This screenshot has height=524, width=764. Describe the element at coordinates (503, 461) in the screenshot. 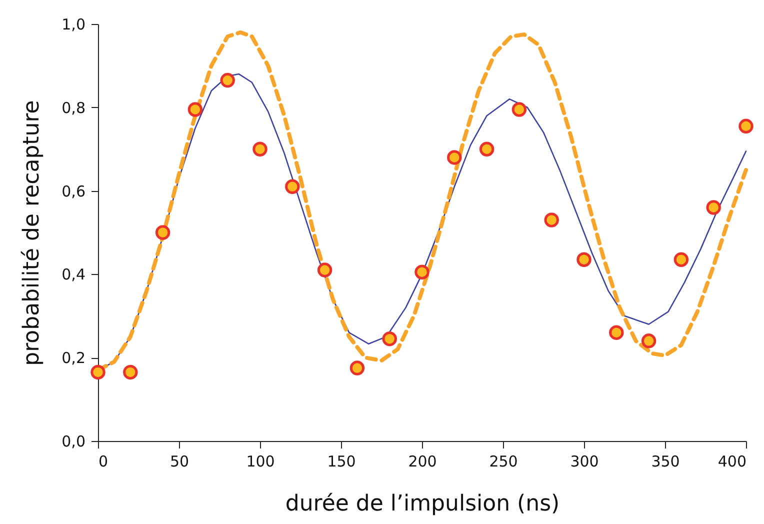

I see `x-tick-label: 250` at that location.